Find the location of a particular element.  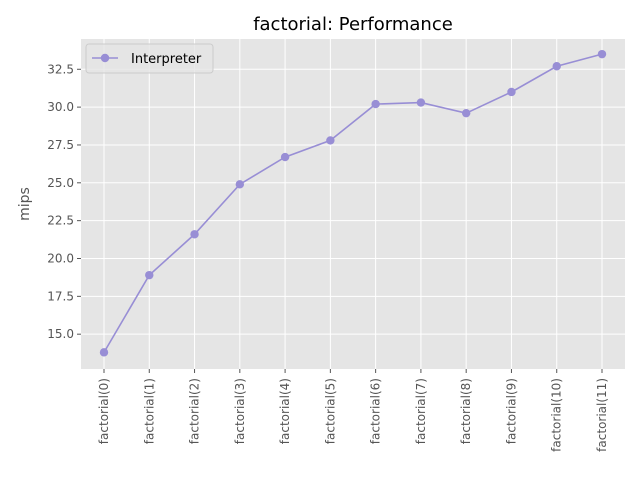

y-tick-label: 30.0 is located at coordinates (60, 107).